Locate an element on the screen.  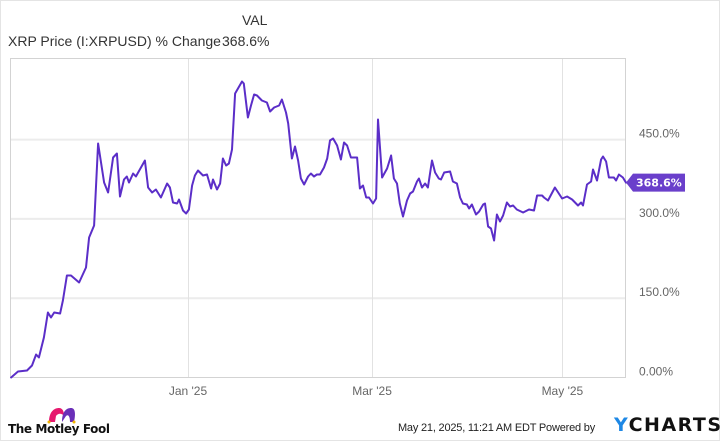
y-tick-label: 450.0% is located at coordinates (659, 134).